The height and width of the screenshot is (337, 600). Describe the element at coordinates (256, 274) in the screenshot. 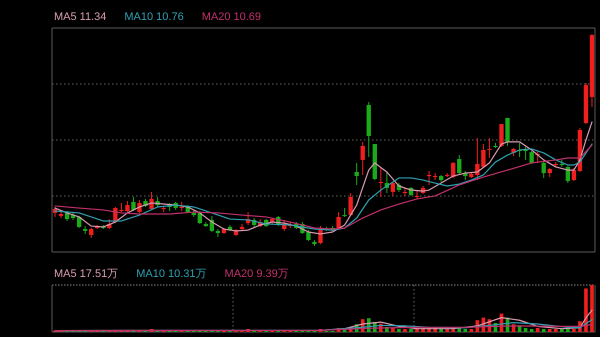

I see `text: MA20 9.39万` at that location.